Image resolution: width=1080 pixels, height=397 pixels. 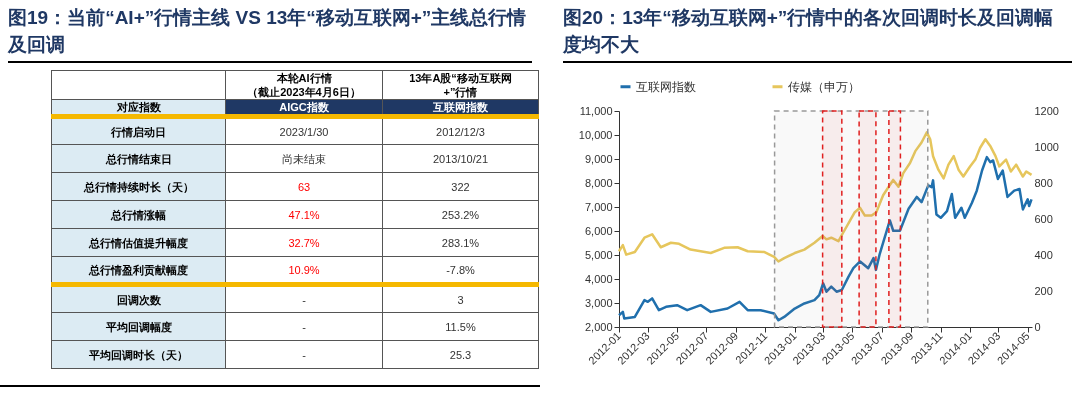 I want to click on y-tick-label: 6,000, so click(x=598, y=230).